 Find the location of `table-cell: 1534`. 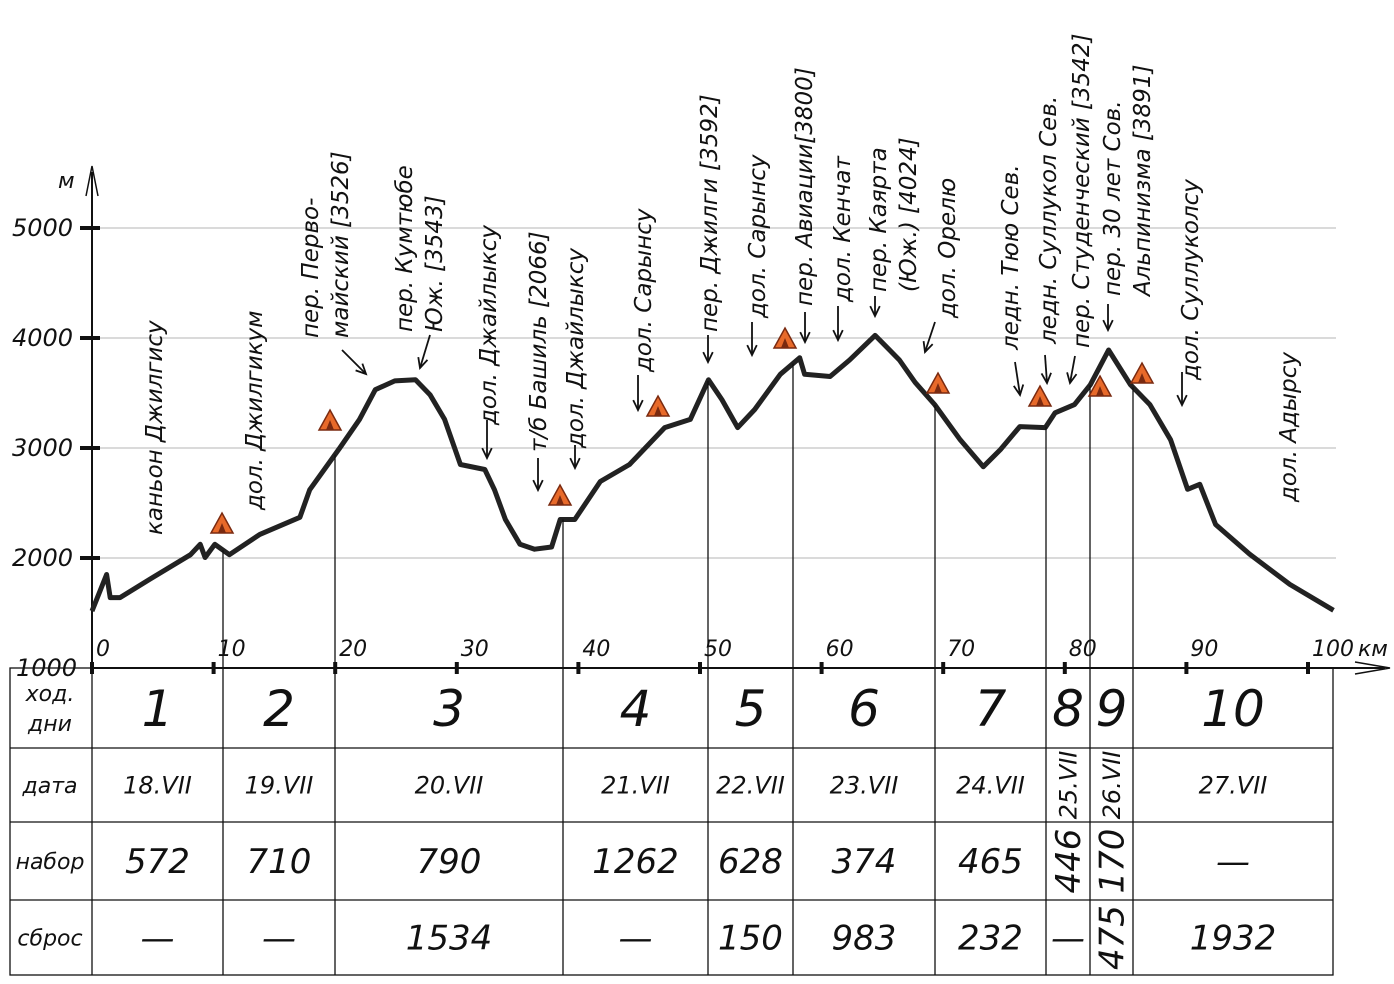

table-cell: 1534 is located at coordinates (449, 939).